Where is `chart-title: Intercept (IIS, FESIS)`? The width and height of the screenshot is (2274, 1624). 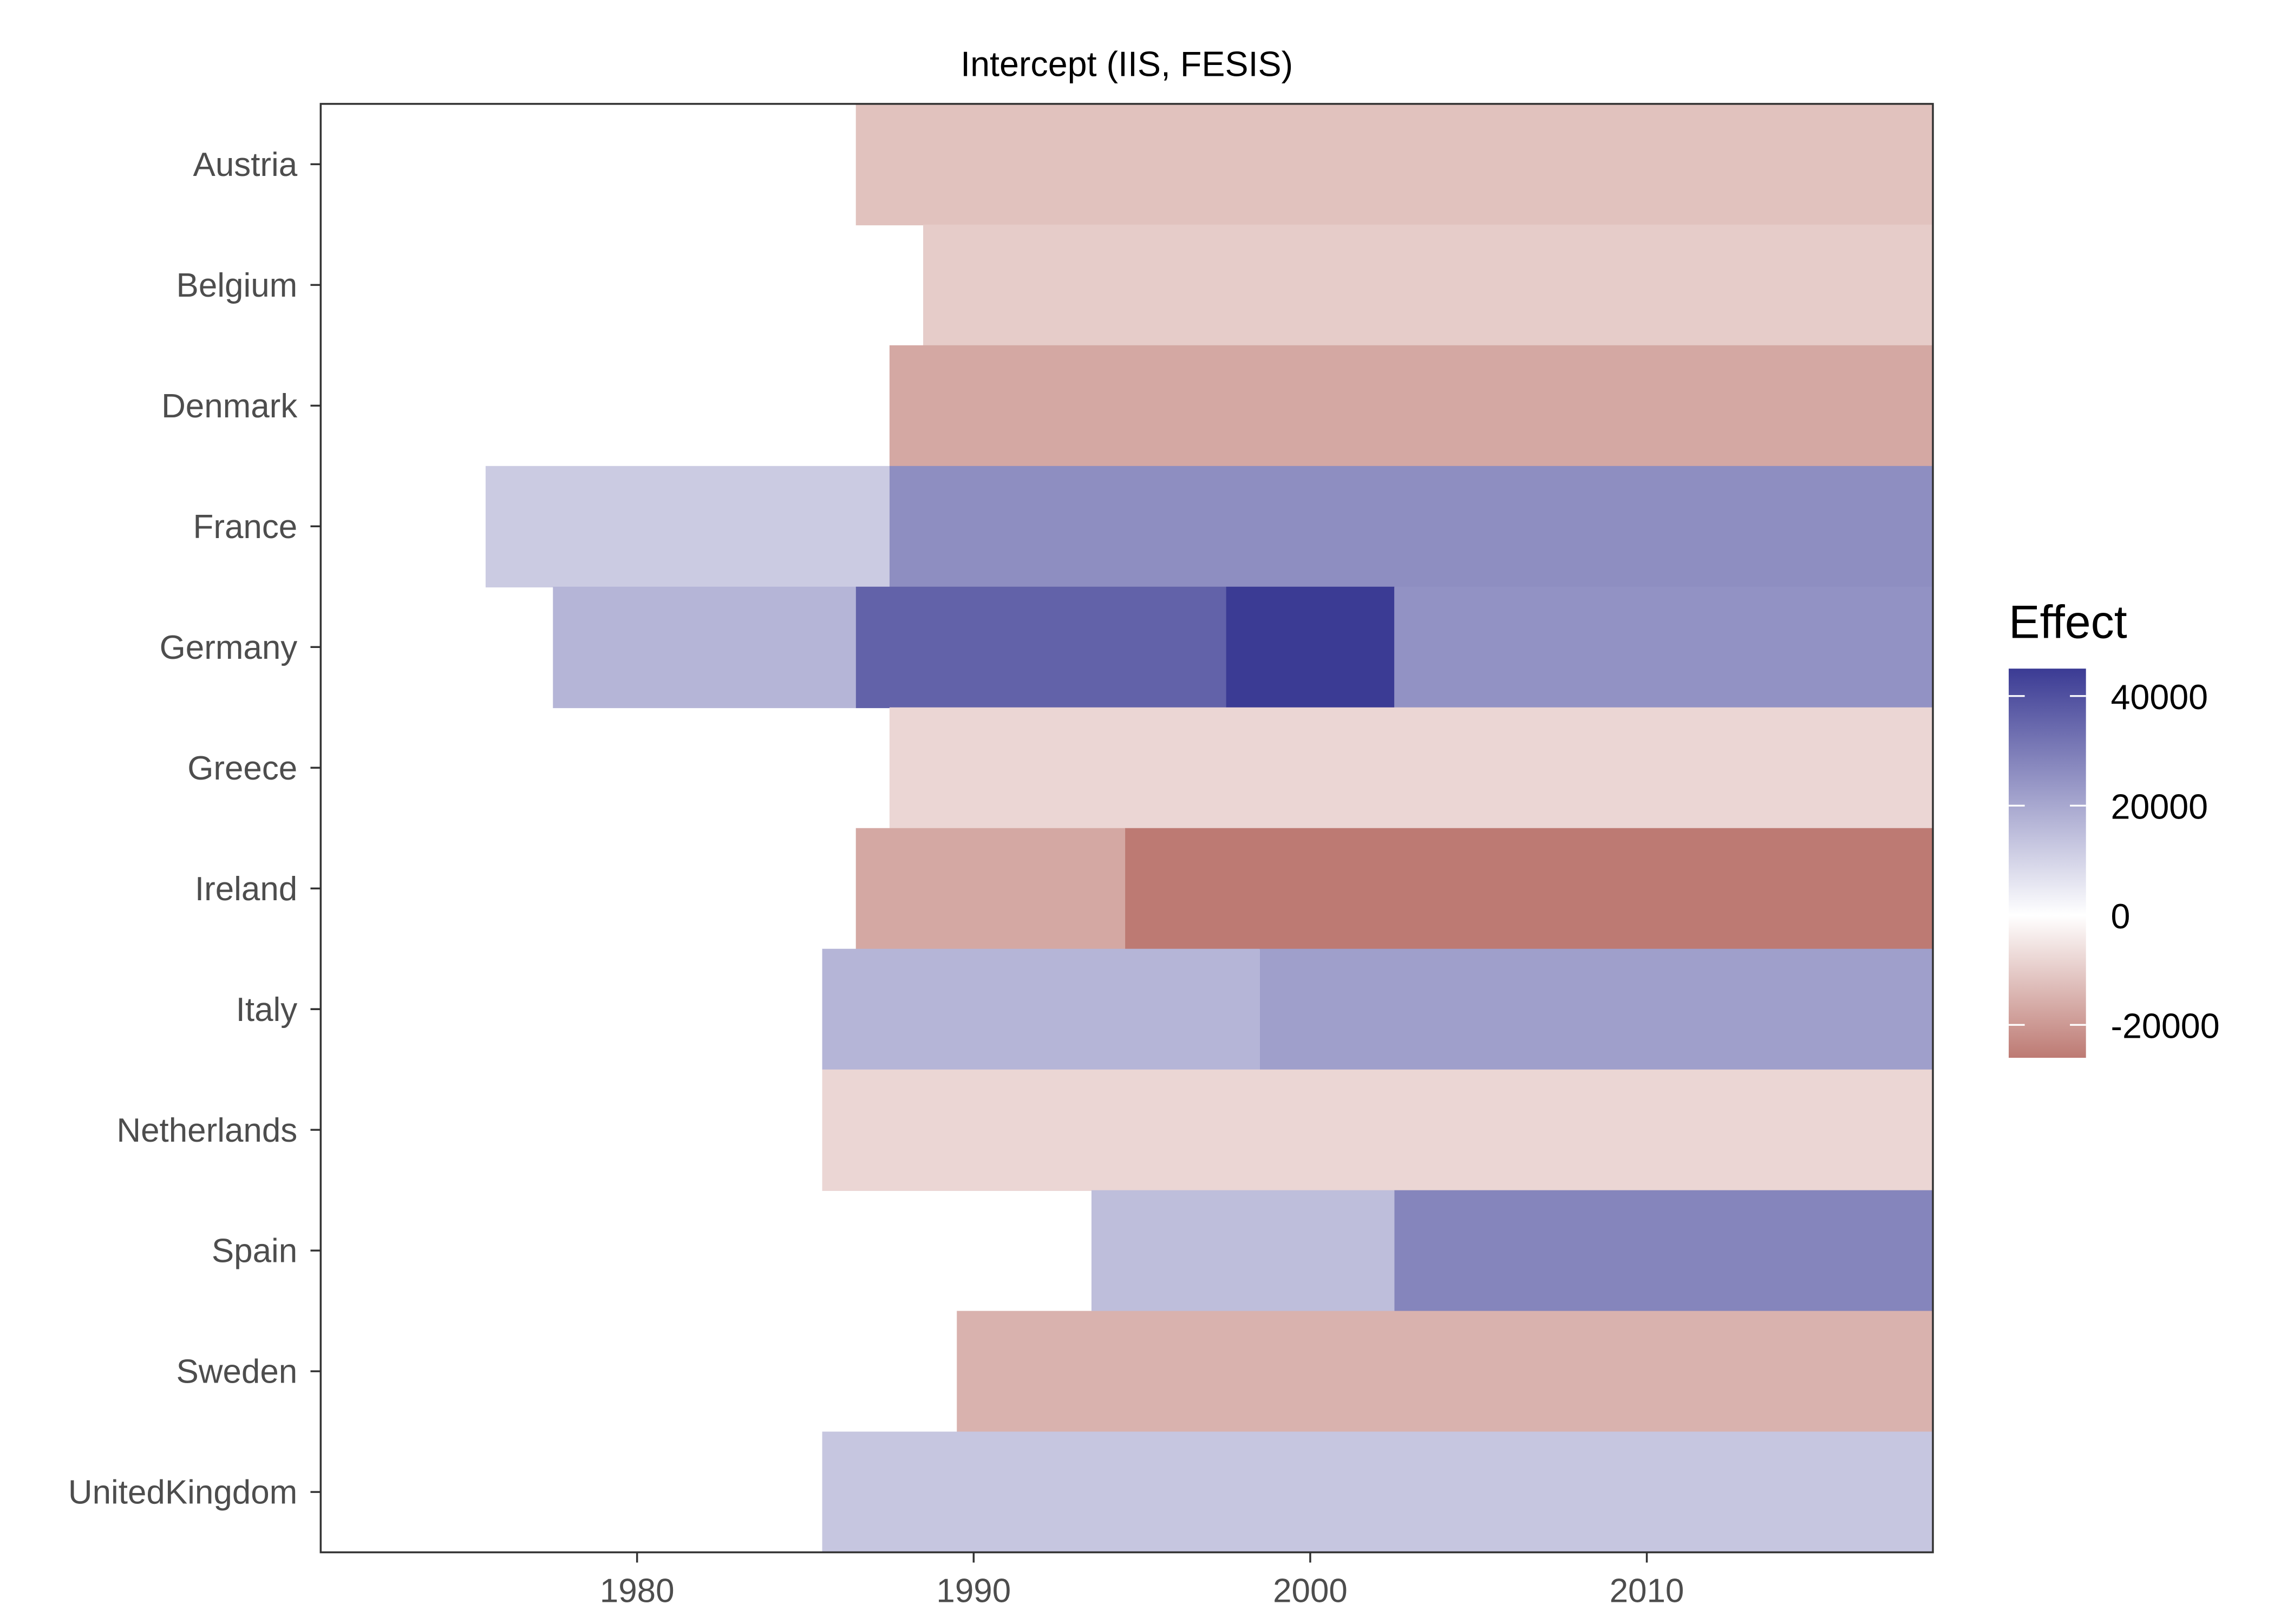
chart-title: Intercept (IIS, FESIS) is located at coordinates (1127, 64).